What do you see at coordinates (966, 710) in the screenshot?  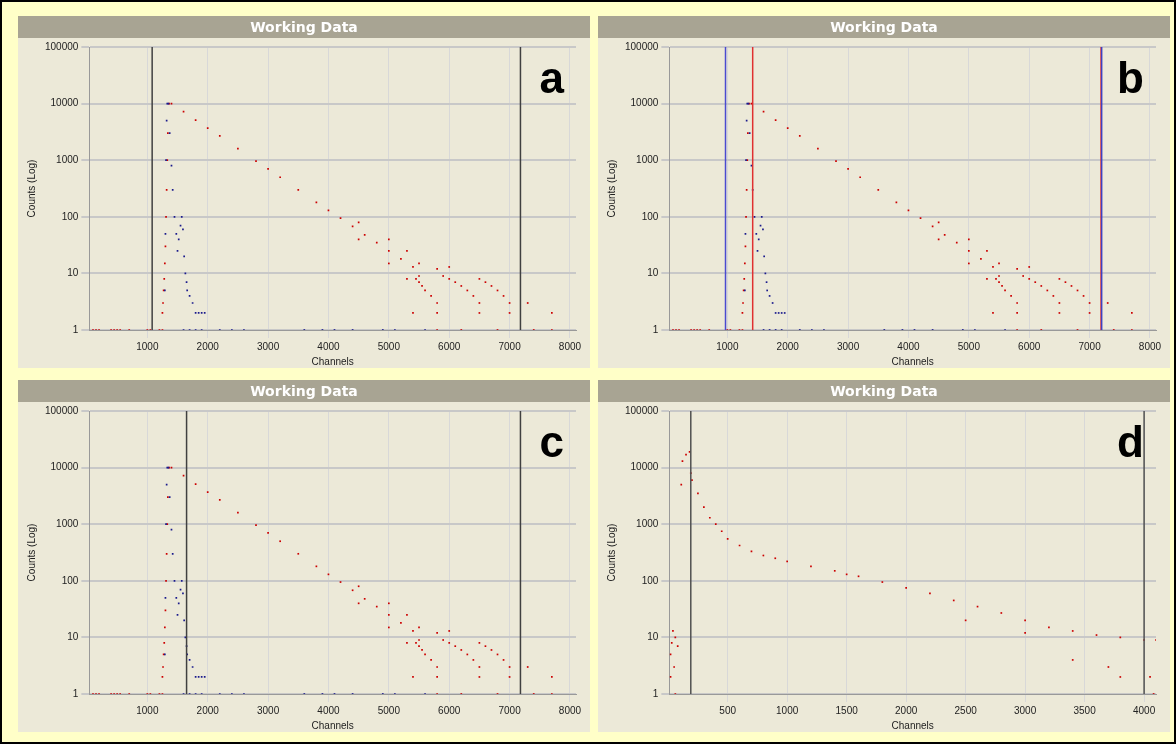 I see `x-tick-label: 2500` at bounding box center [966, 710].